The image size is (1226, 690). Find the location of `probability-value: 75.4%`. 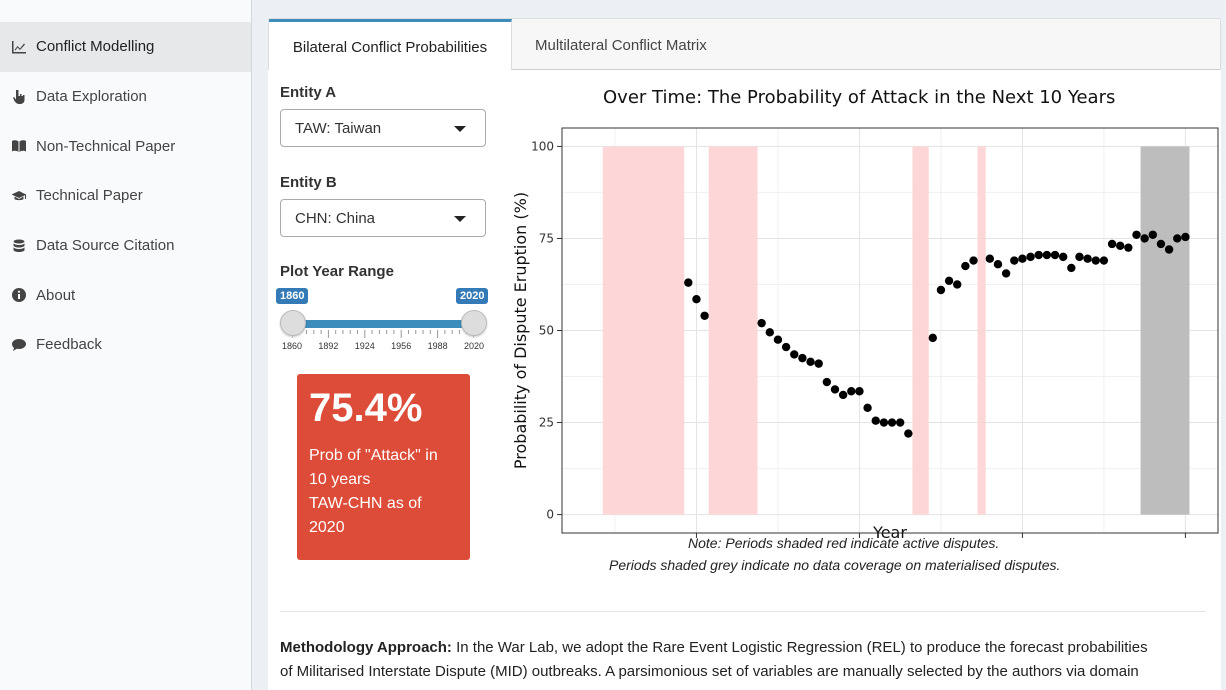

probability-value: 75.4% is located at coordinates (366, 408).